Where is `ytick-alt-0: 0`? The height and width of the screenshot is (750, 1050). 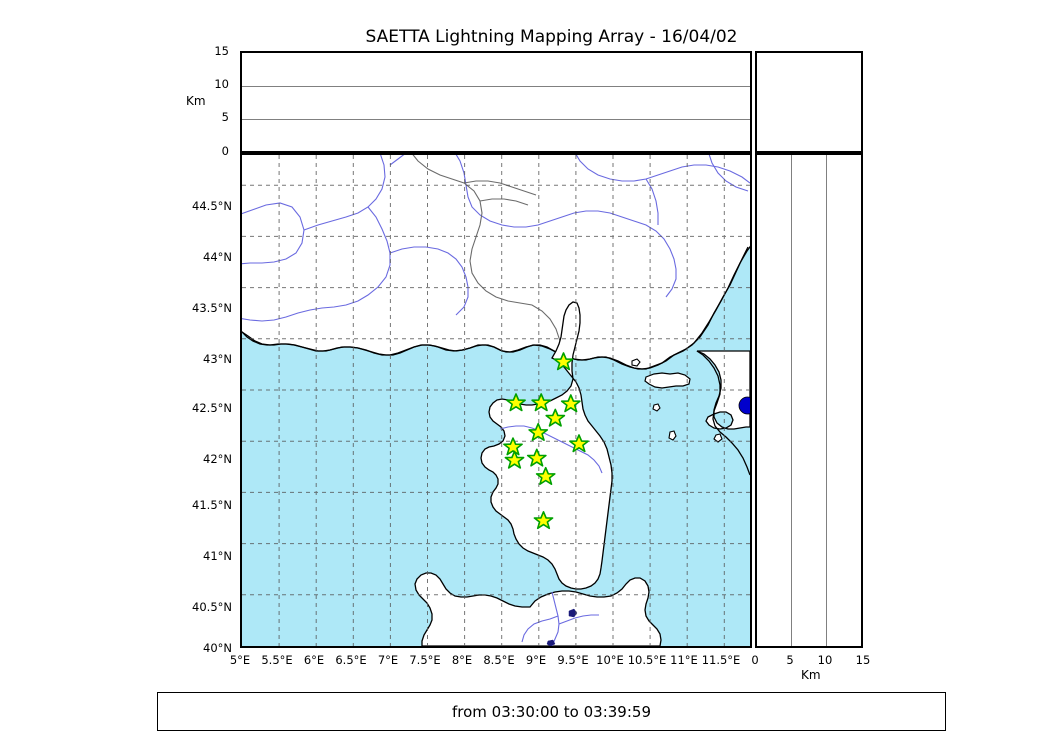
ytick-alt-0: 0 is located at coordinates (225, 151).